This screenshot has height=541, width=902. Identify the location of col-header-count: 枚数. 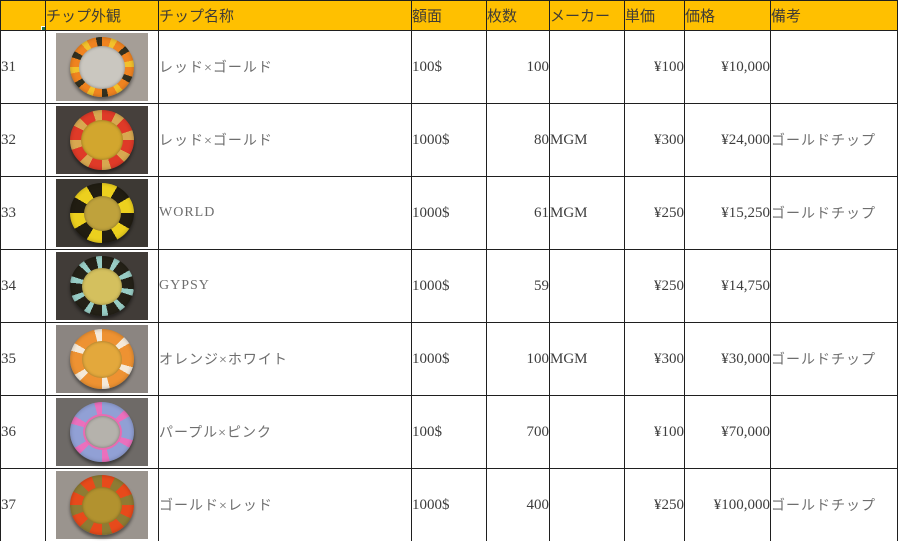
(518, 15).